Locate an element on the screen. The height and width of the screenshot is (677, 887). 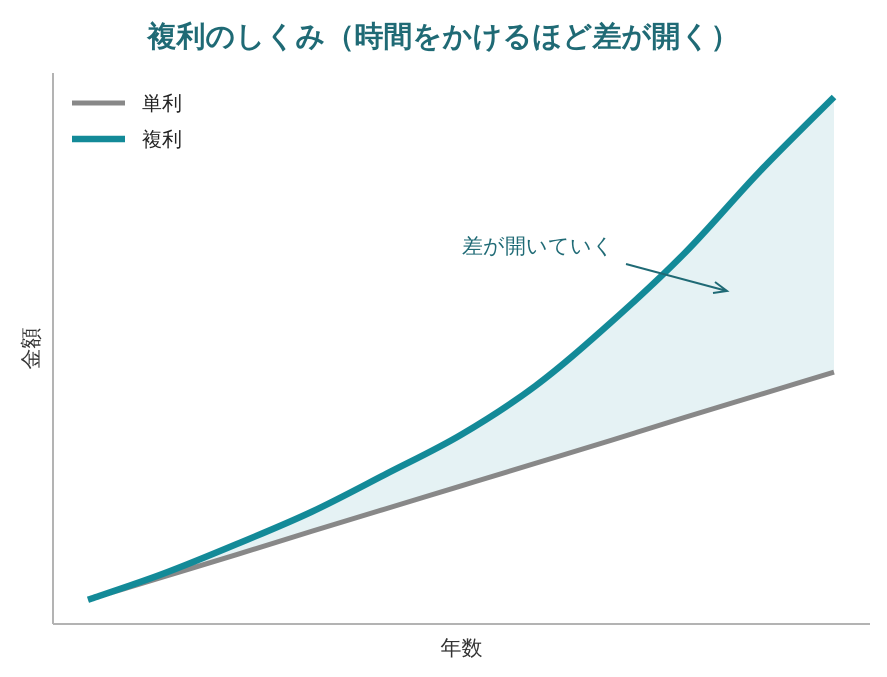
legend-label: 複利 is located at coordinates (162, 139).